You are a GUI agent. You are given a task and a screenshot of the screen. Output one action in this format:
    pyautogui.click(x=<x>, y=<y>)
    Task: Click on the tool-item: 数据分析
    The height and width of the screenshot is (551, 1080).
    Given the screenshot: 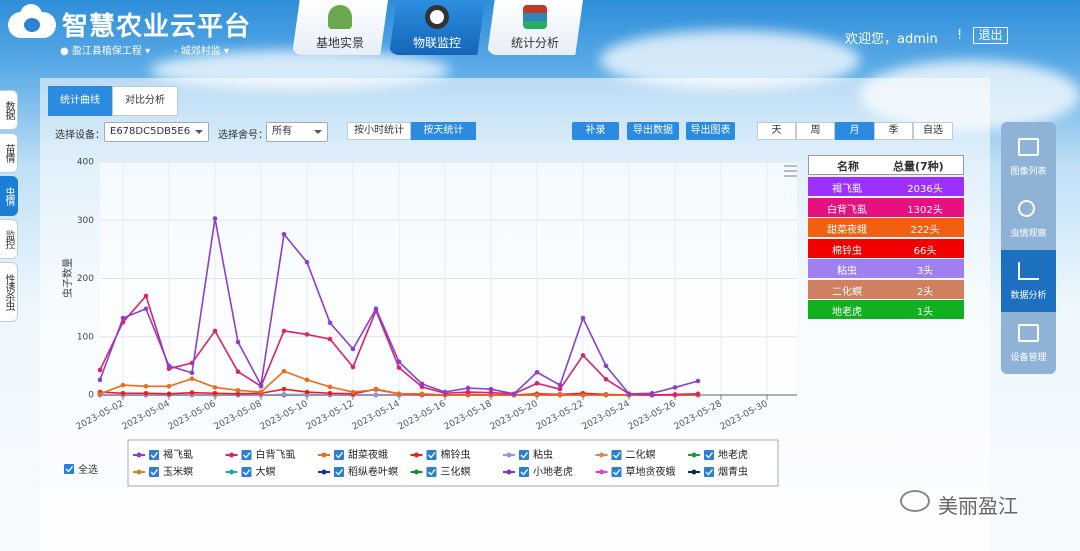 What is the action you would take?
    pyautogui.click(x=1028, y=281)
    